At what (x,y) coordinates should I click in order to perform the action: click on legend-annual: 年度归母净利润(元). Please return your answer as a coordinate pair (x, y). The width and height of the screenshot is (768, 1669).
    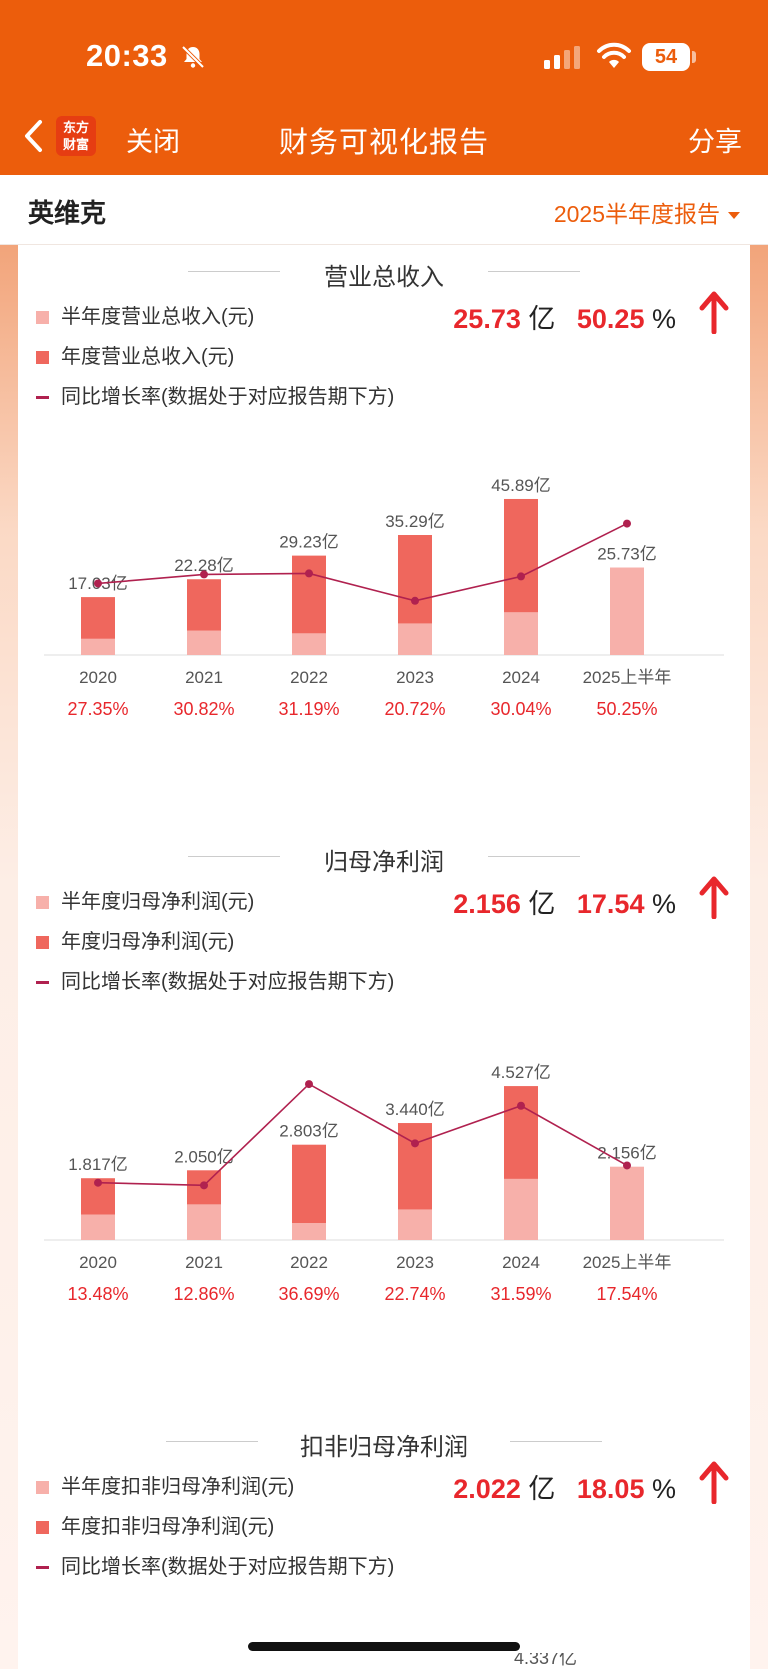
    Looking at the image, I should click on (135, 939).